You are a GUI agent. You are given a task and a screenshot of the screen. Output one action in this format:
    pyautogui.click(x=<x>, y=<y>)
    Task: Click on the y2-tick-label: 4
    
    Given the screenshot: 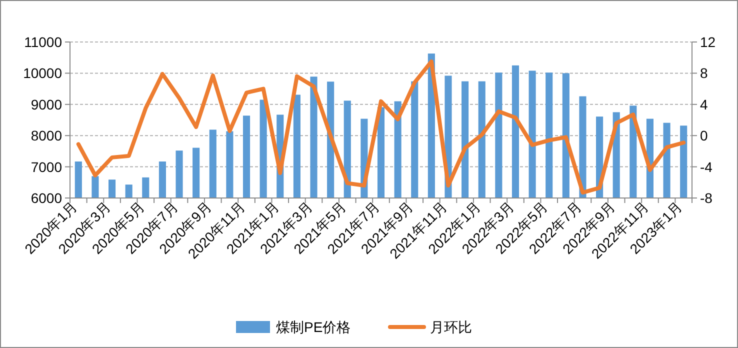 What is the action you would take?
    pyautogui.click(x=704, y=104)
    